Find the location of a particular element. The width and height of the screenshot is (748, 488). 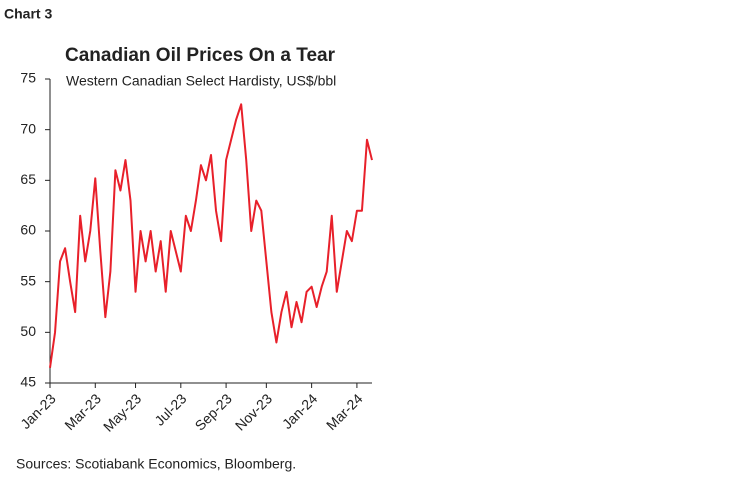

x-tick-label: Mar-24 is located at coordinates (344, 411).